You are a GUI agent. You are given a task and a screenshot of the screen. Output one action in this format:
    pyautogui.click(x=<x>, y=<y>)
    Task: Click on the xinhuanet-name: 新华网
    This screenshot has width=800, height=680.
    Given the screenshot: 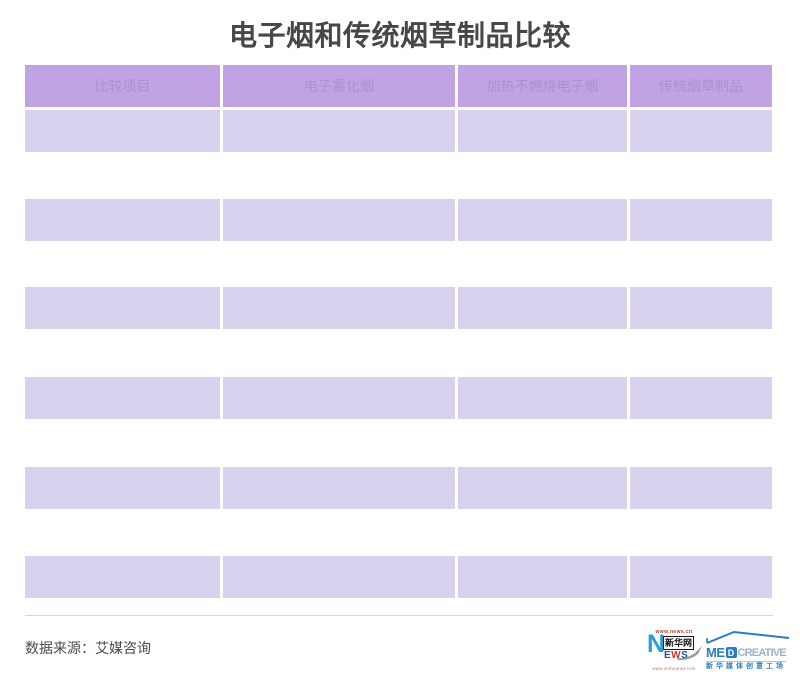 What is the action you would take?
    pyautogui.click(x=679, y=643)
    